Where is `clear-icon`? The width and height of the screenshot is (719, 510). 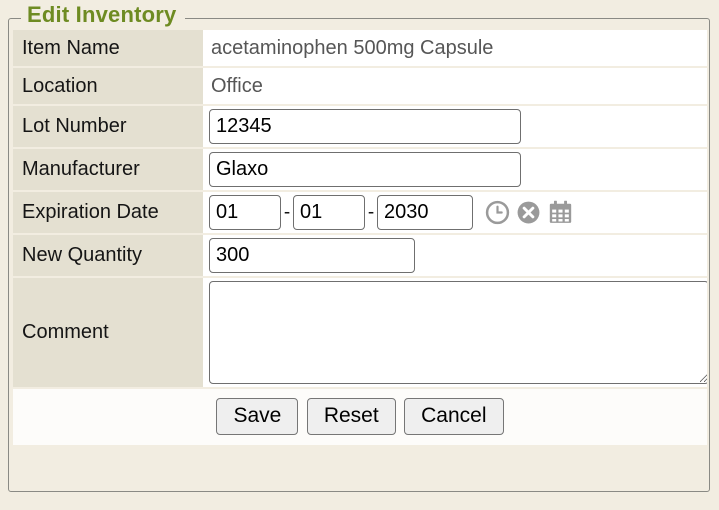
clear-icon is located at coordinates (528, 212).